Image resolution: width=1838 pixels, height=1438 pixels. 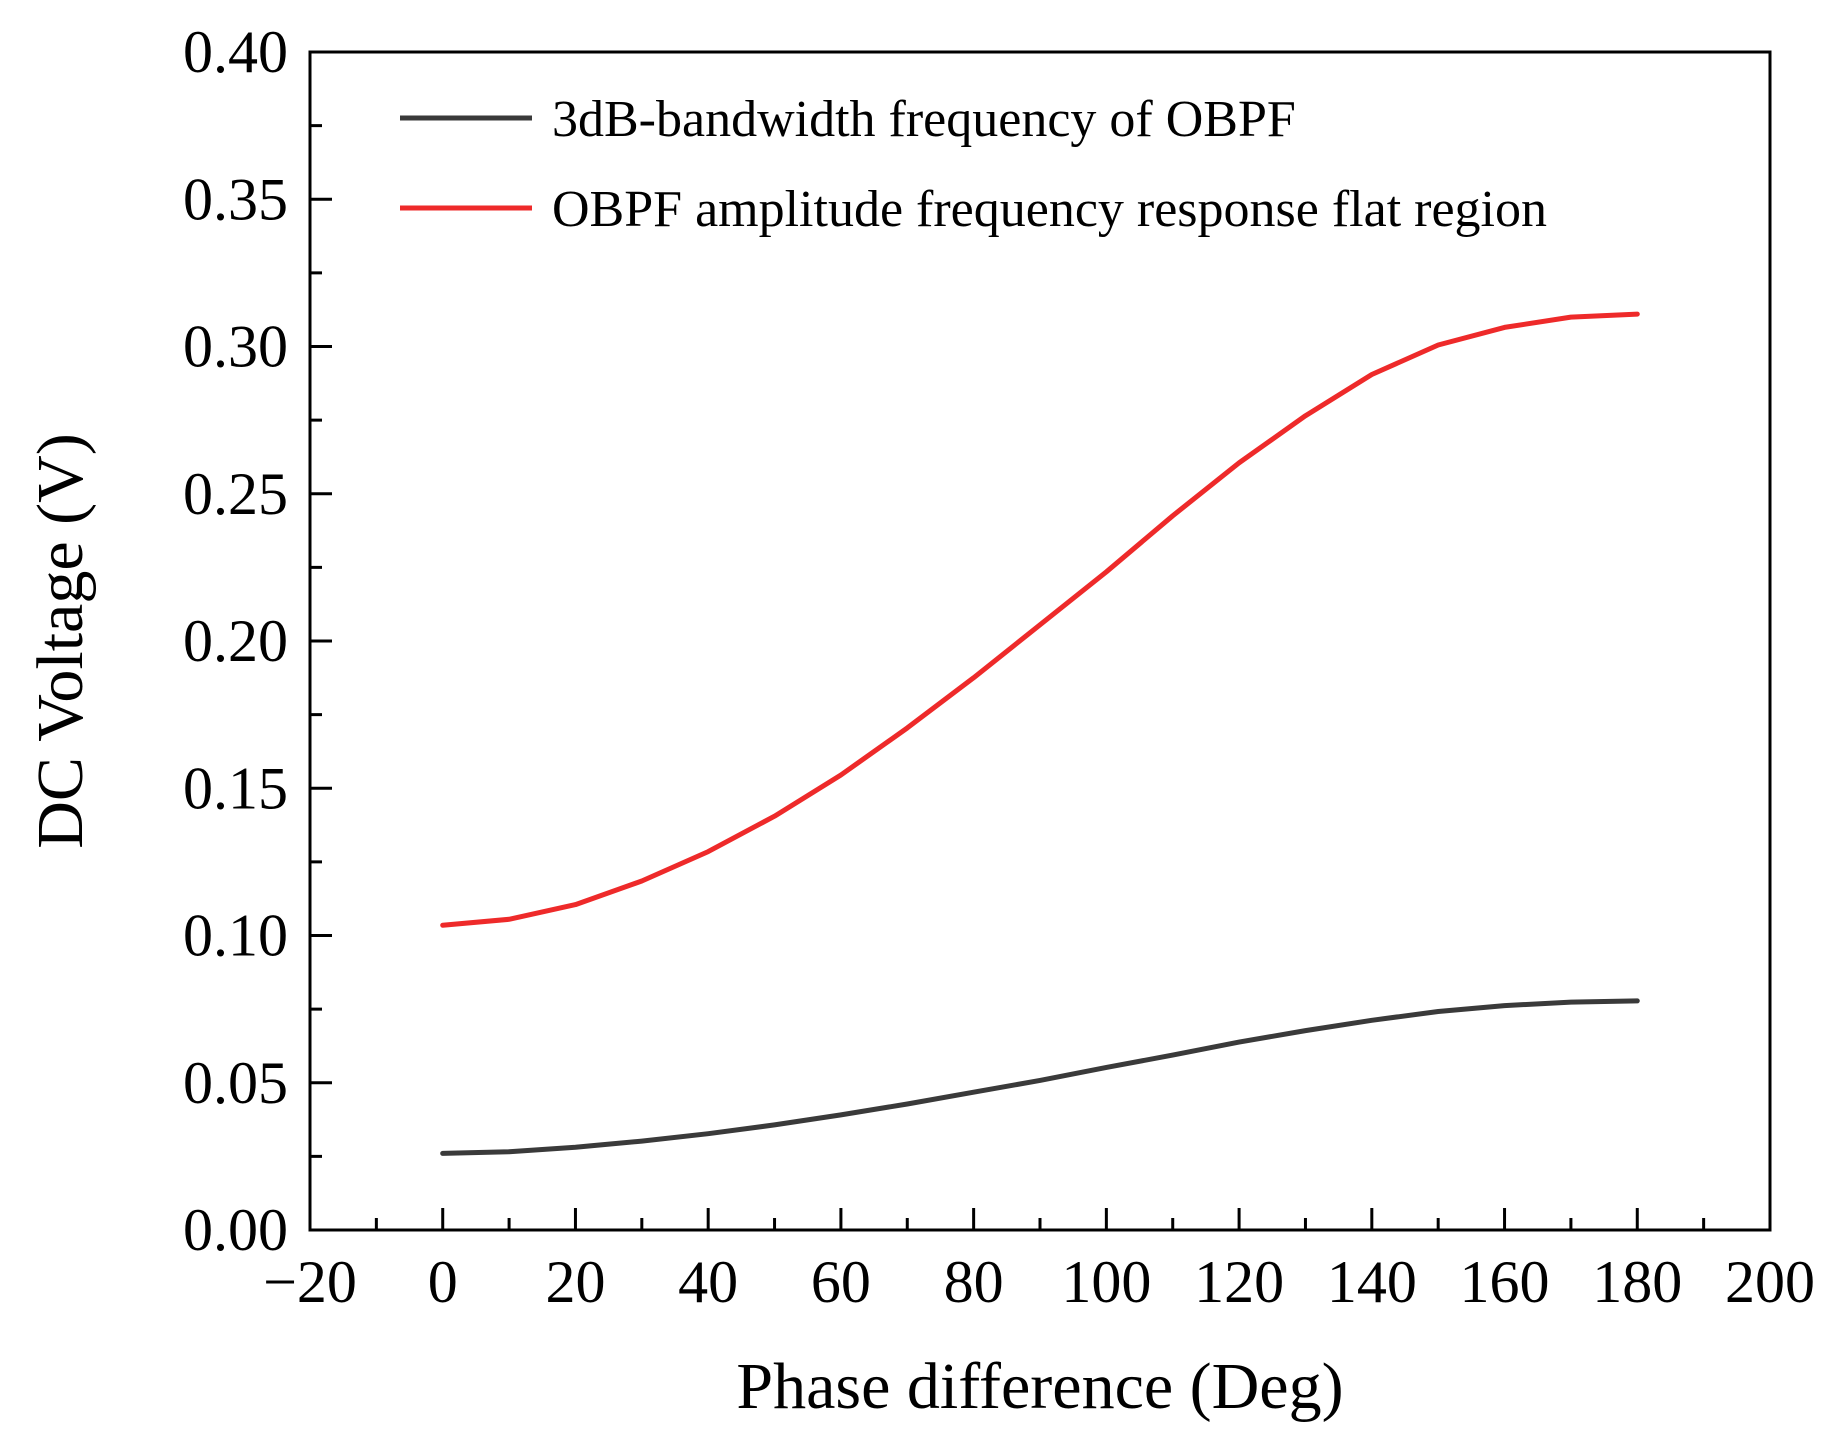 What do you see at coordinates (235, 641) in the screenshot?
I see `y-tick-label: 0.20` at bounding box center [235, 641].